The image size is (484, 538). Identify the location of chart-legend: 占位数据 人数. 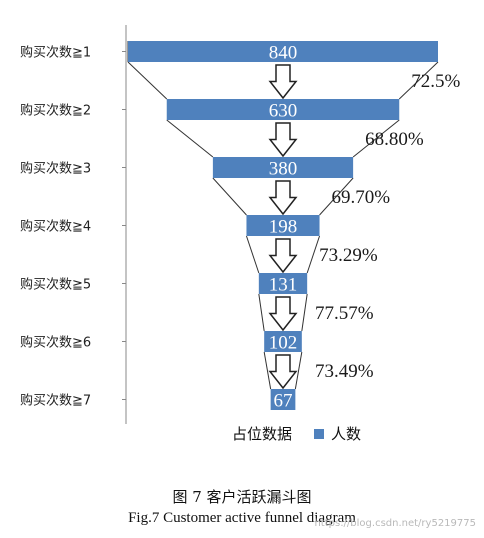
(289, 434).